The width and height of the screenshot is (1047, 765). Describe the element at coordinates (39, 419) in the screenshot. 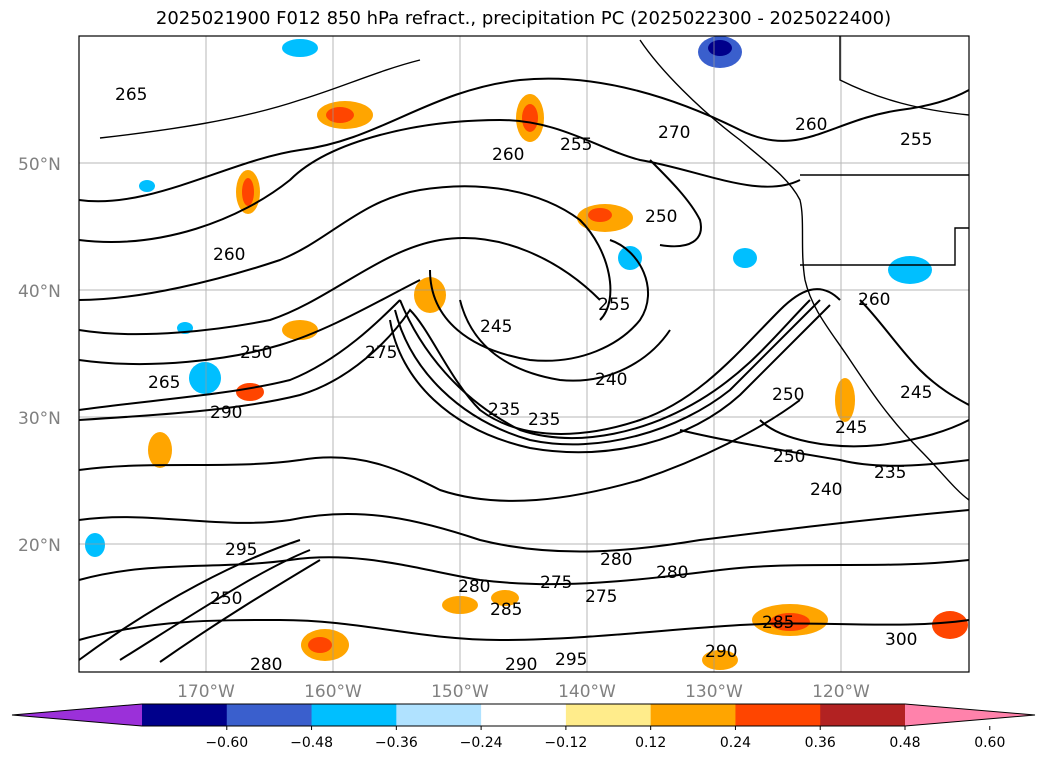

I see `lat-label: 30°N` at that location.